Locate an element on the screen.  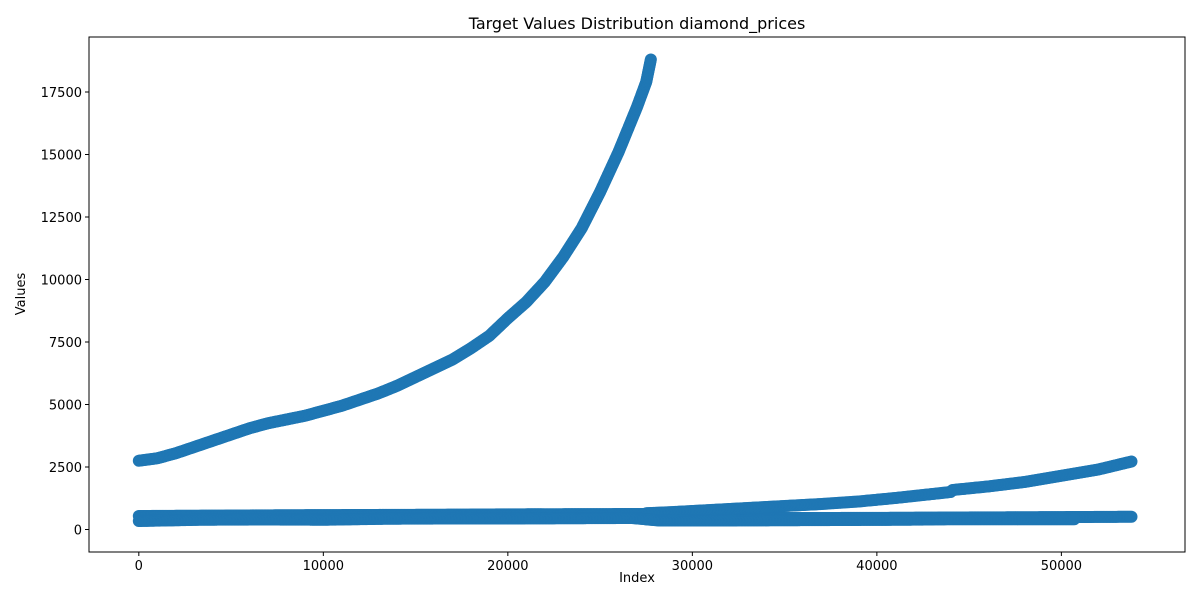
y-axis-label: Values is located at coordinates (21, 294).